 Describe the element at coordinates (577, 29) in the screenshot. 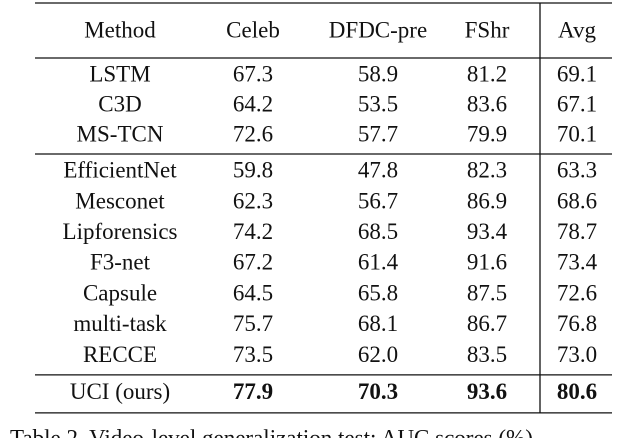

I see `header-cell: Avg` at that location.